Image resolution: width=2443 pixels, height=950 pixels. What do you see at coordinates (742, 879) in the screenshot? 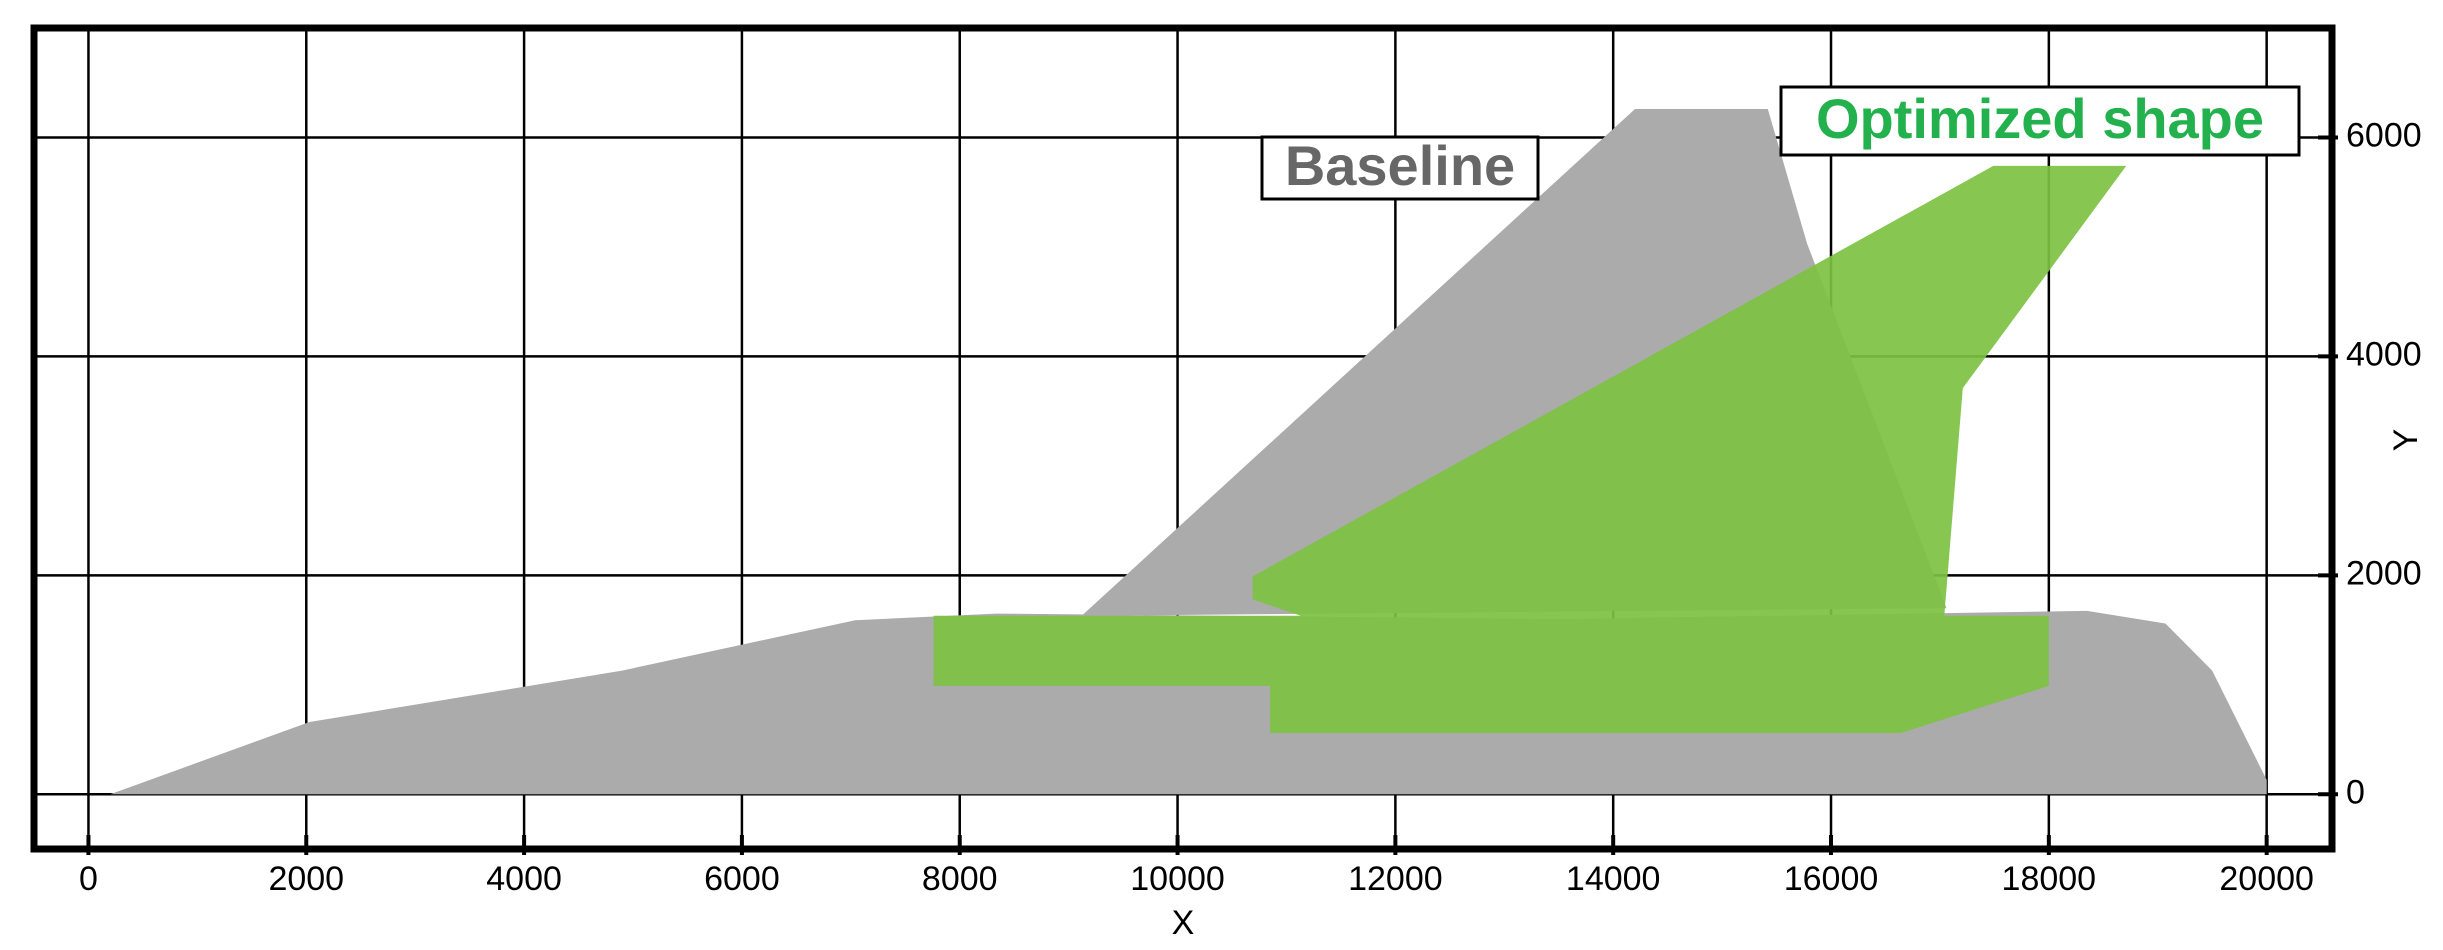
I see `x-tick-label: 6000` at bounding box center [742, 879].